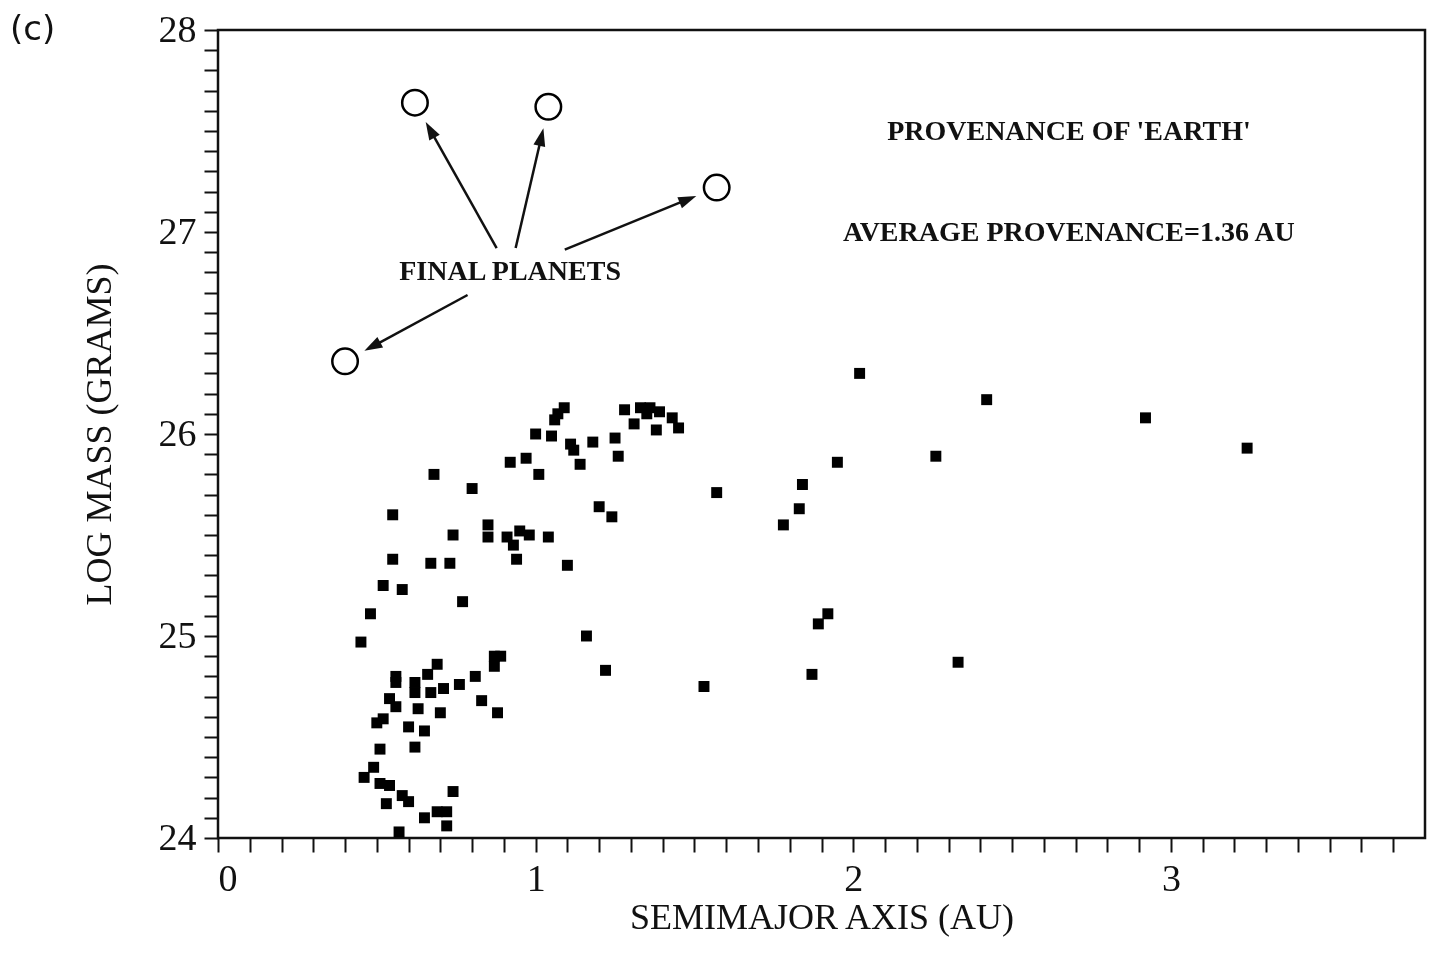 The height and width of the screenshot is (953, 1429). I want to click on annotation: PROVENANCE OF 'EARTH', so click(1069, 130).